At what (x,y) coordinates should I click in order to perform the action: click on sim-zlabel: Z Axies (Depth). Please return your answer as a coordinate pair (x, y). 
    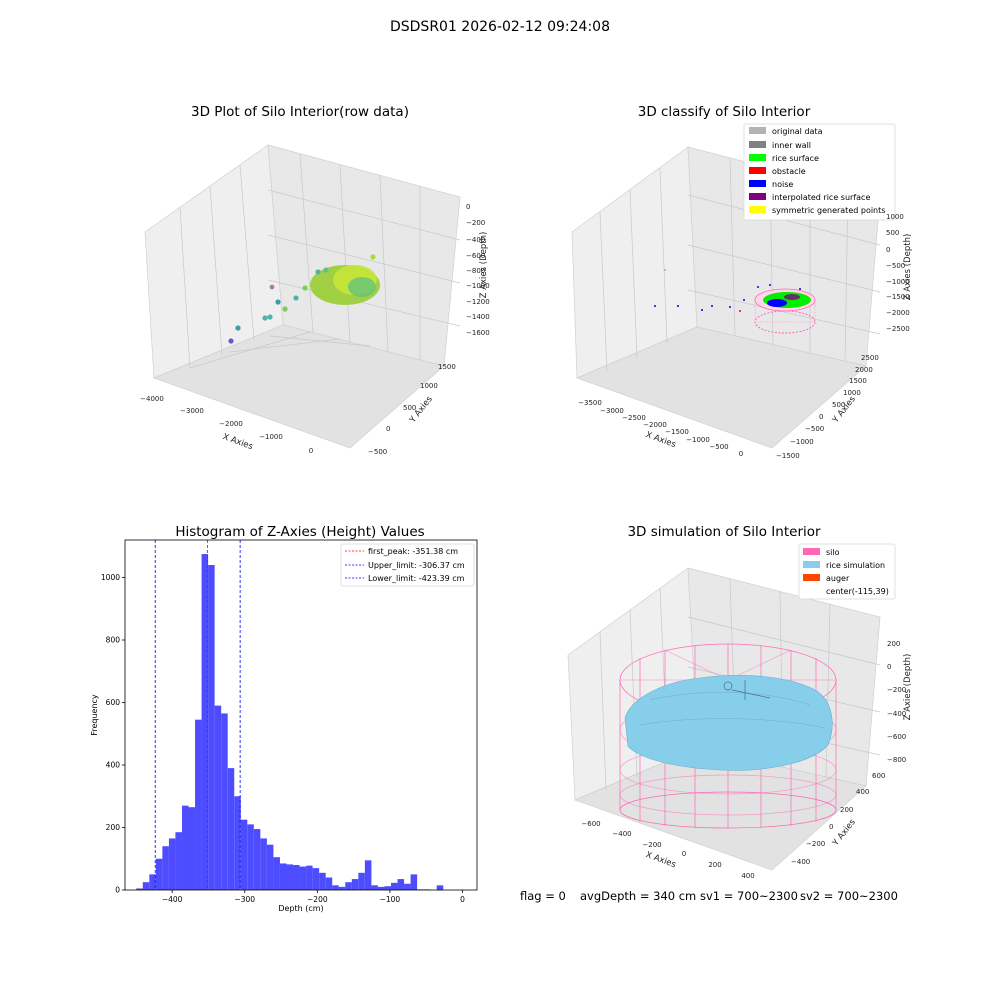
    Looking at the image, I should click on (908, 687).